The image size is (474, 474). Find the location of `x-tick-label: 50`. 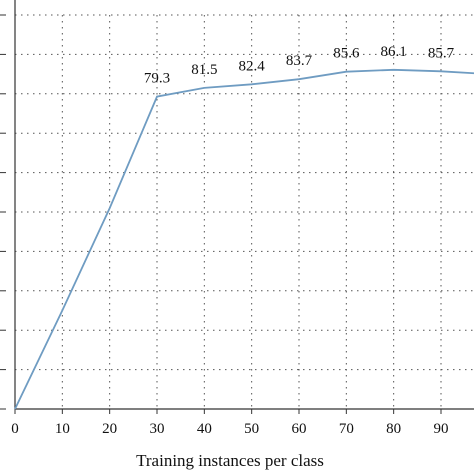

x-tick-label: 50 is located at coordinates (251, 429).